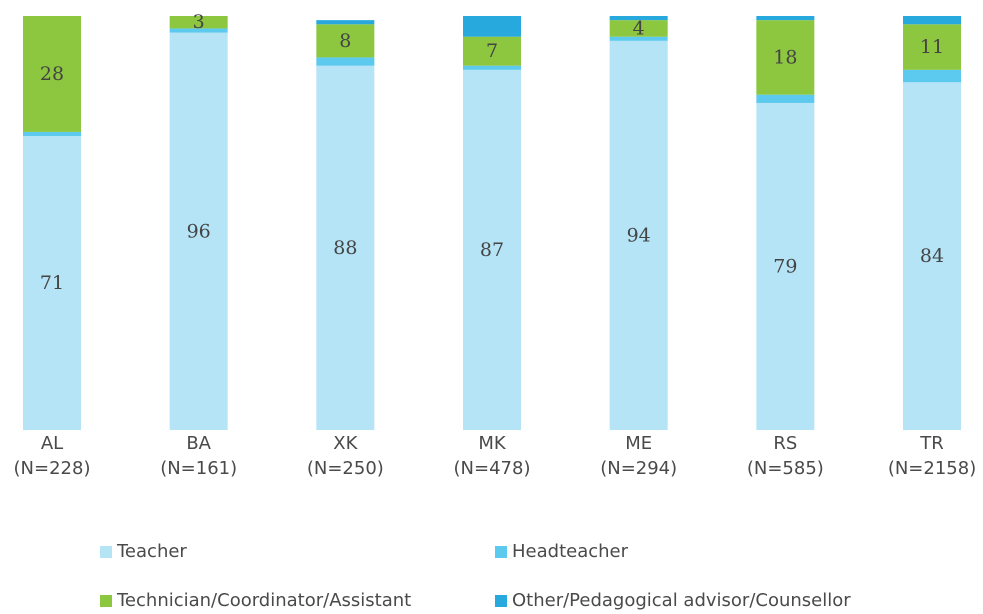 The image size is (983, 614). What do you see at coordinates (570, 551) in the screenshot?
I see `legend-label: Headteacher` at bounding box center [570, 551].